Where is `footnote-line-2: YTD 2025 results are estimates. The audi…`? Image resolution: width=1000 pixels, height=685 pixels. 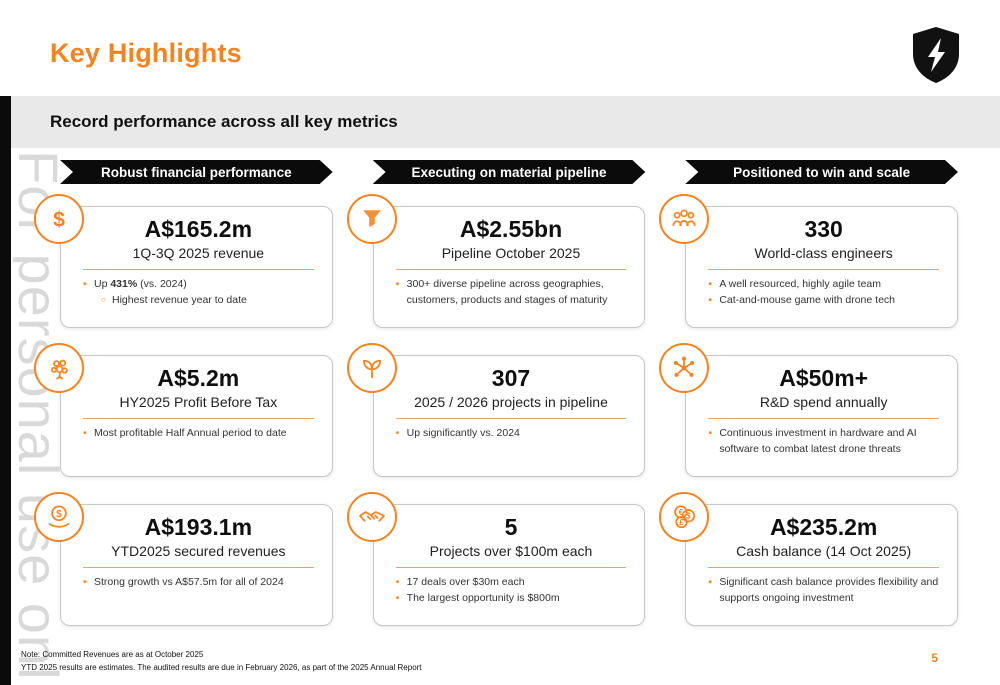 footnote-line-2: YTD 2025 results are estimates. The audi… is located at coordinates (221, 668).